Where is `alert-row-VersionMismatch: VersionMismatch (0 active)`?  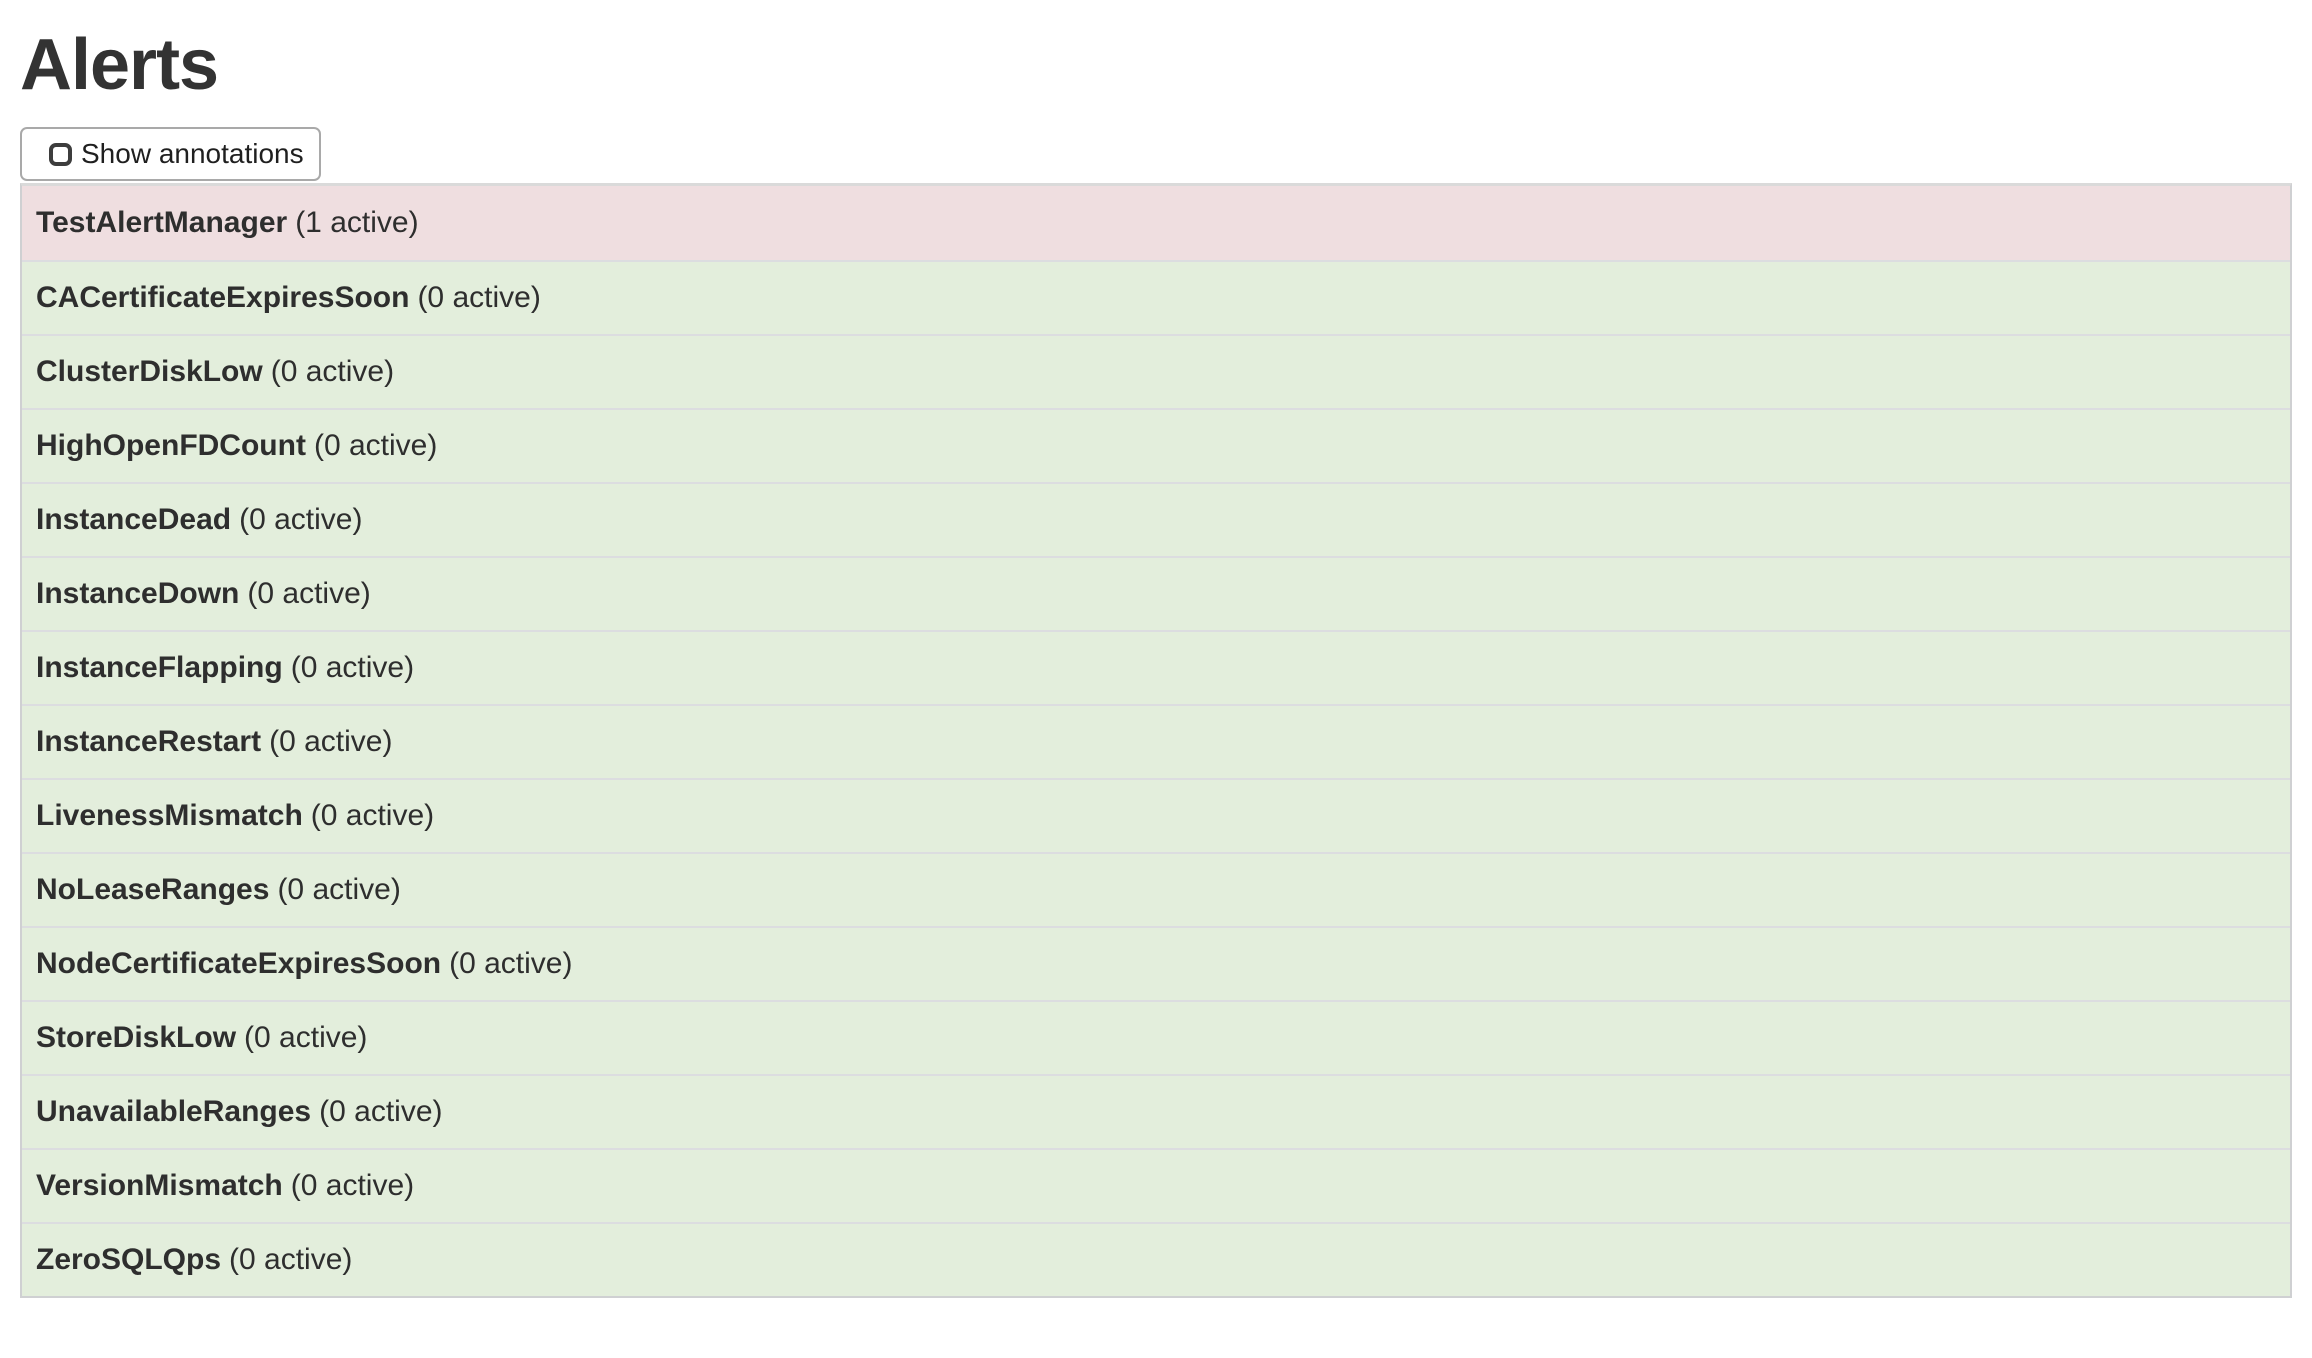
alert-row-VersionMismatch: VersionMismatch (0 active) is located at coordinates (1156, 1185).